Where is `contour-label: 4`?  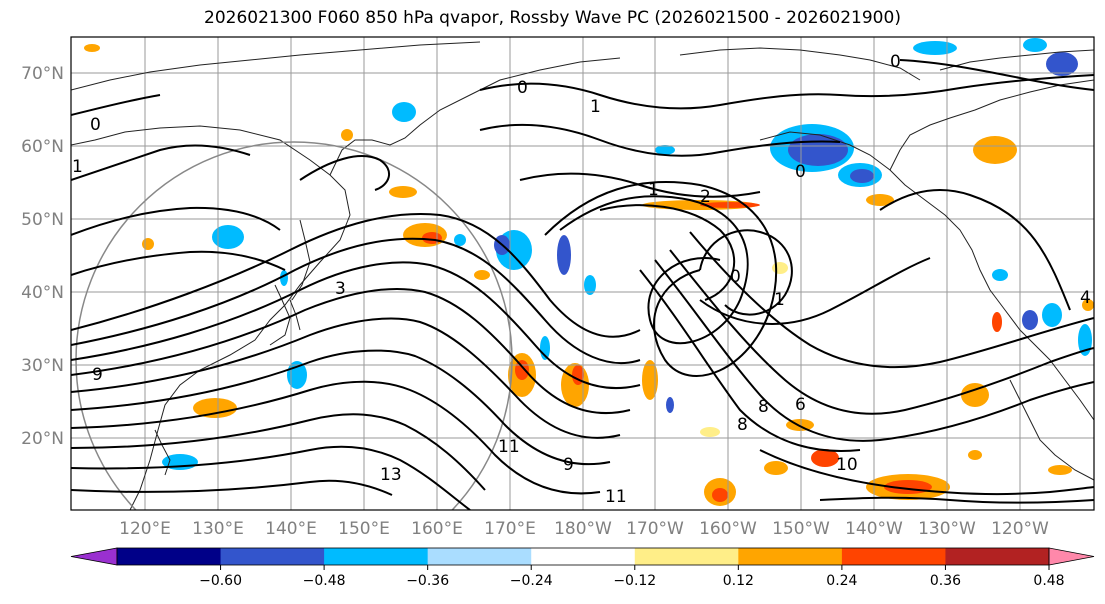 contour-label: 4 is located at coordinates (1085, 298).